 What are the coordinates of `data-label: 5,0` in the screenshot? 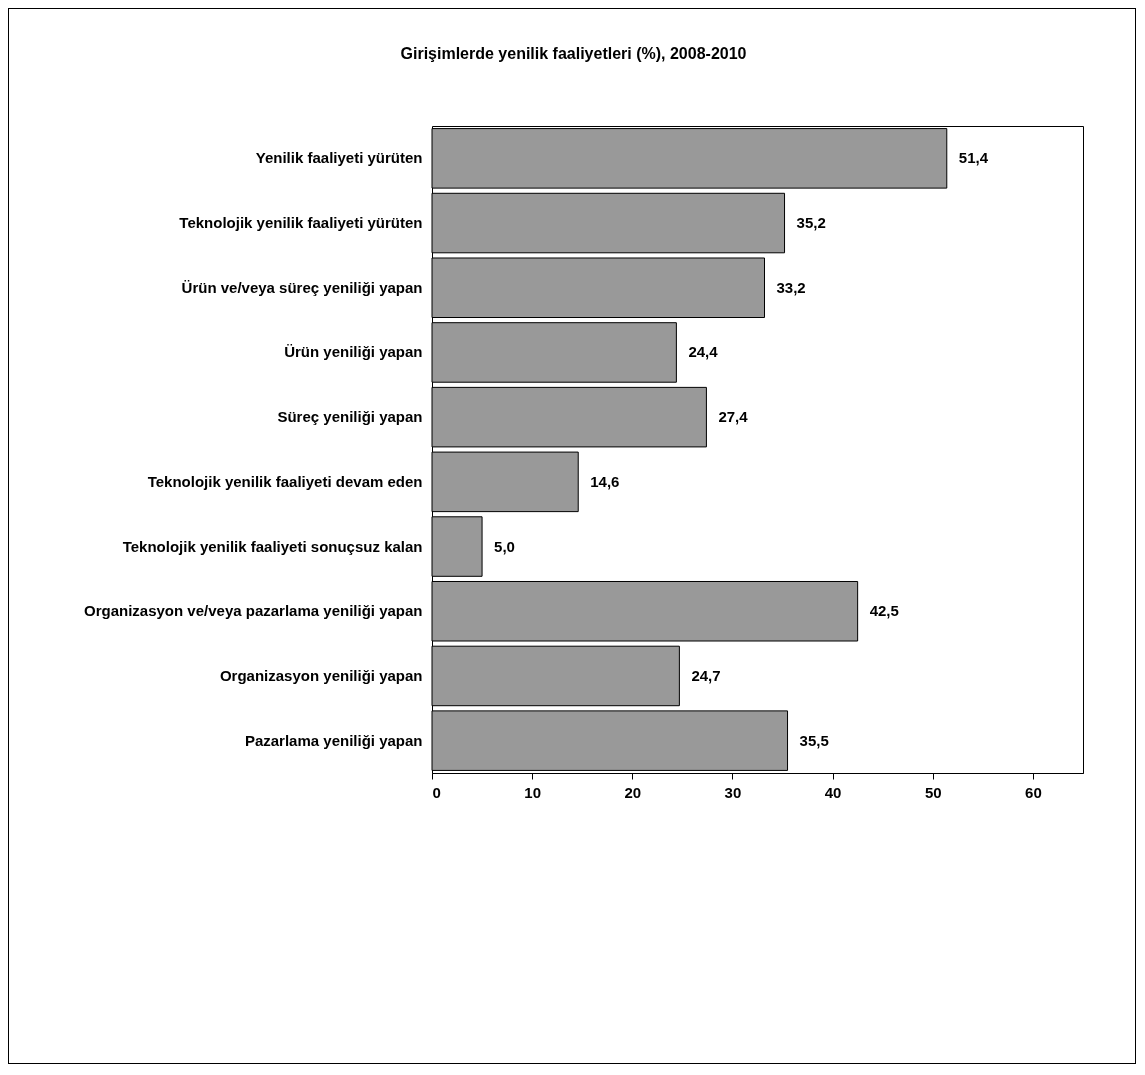 It's located at (504, 546).